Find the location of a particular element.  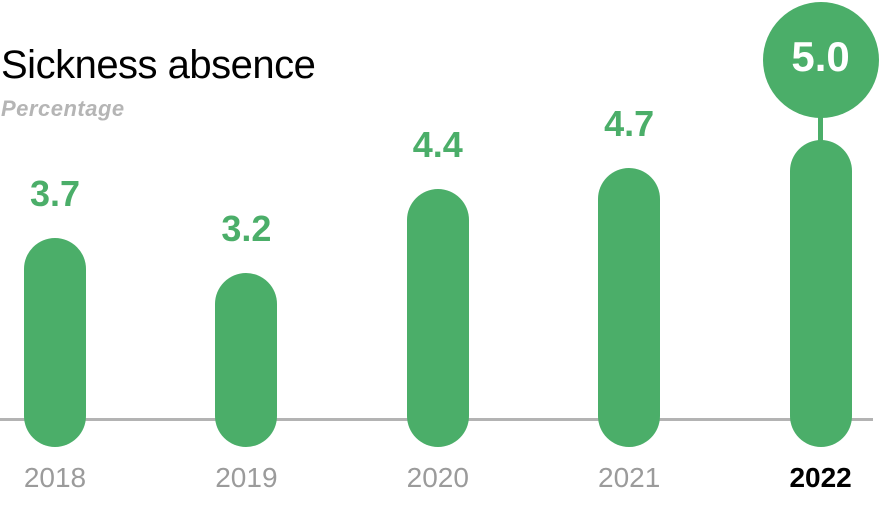

highlight-value-label: 5.0 is located at coordinates (820, 56).